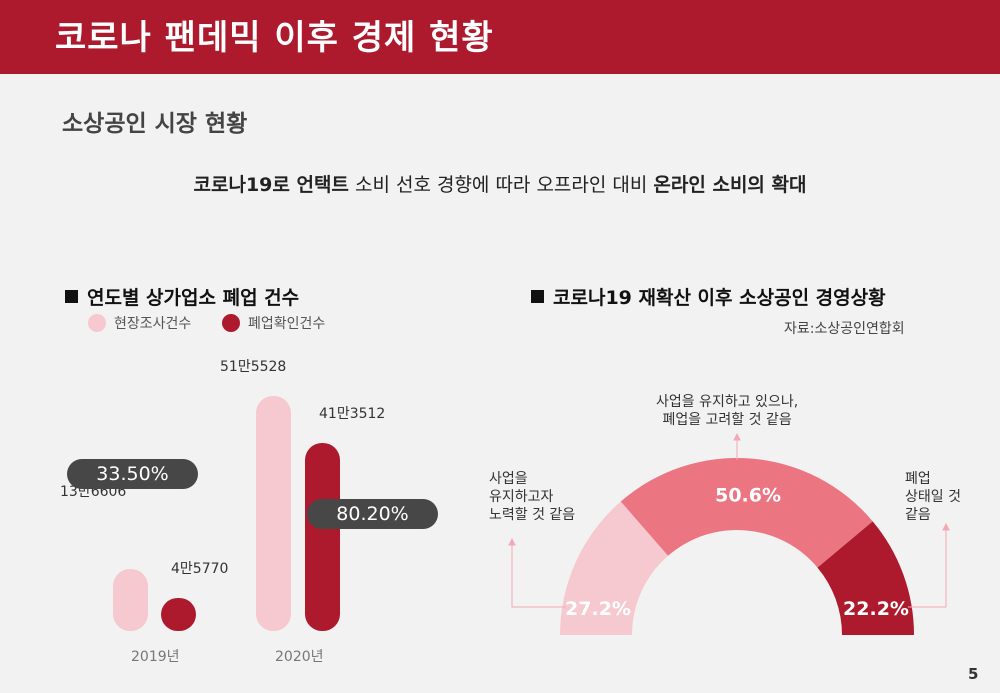 The width and height of the screenshot is (1000, 693). Describe the element at coordinates (946, 526) in the screenshot. I see `leader-arrow-right` at that location.